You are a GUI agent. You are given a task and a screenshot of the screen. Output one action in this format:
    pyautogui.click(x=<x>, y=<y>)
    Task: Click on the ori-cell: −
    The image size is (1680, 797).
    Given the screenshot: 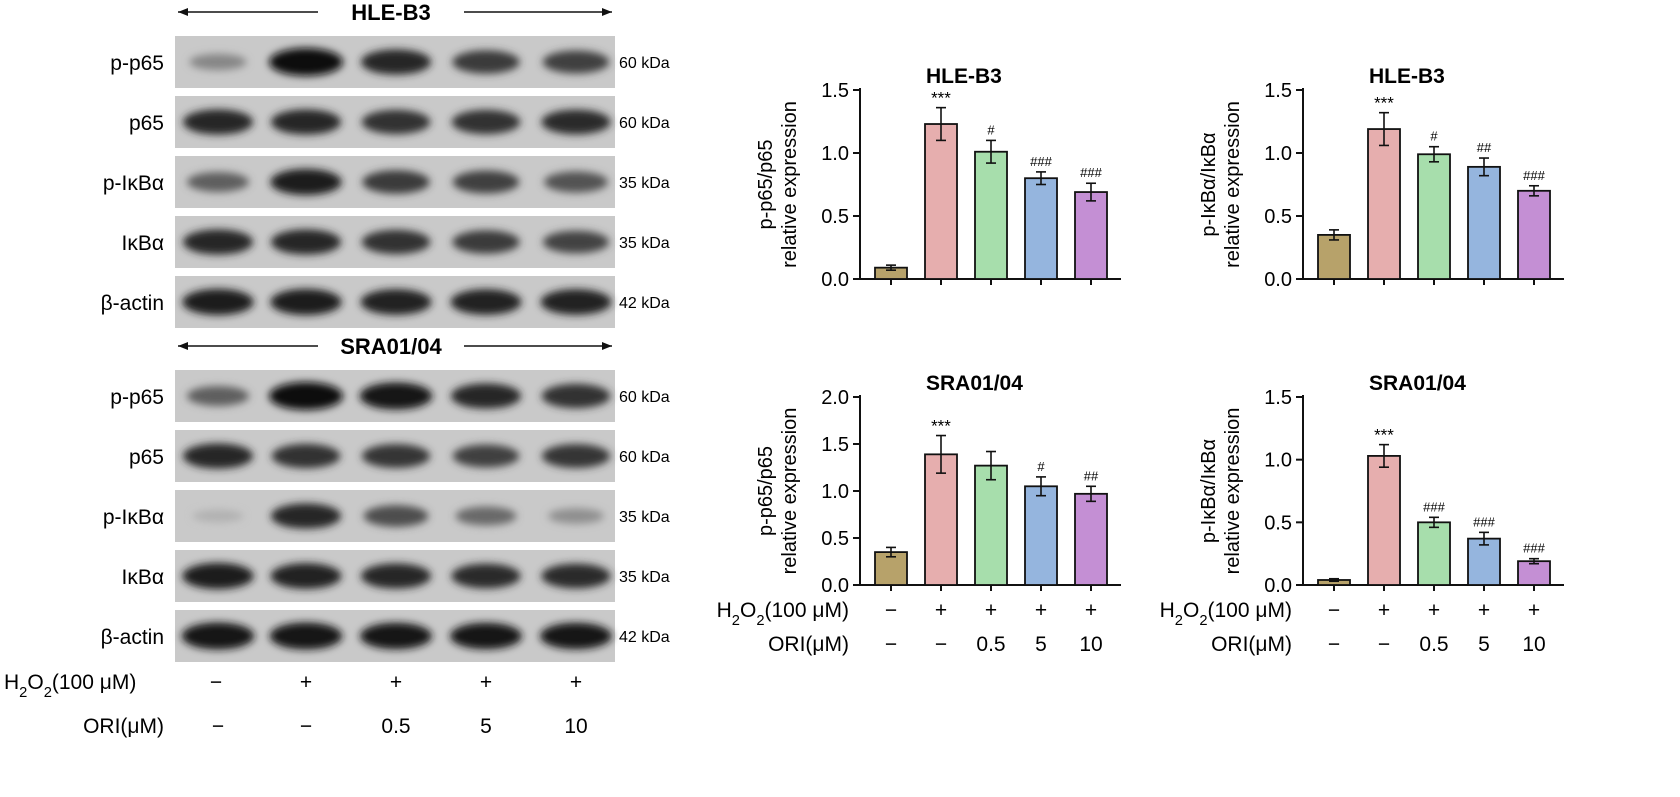 What is the action you would take?
    pyautogui.click(x=941, y=644)
    